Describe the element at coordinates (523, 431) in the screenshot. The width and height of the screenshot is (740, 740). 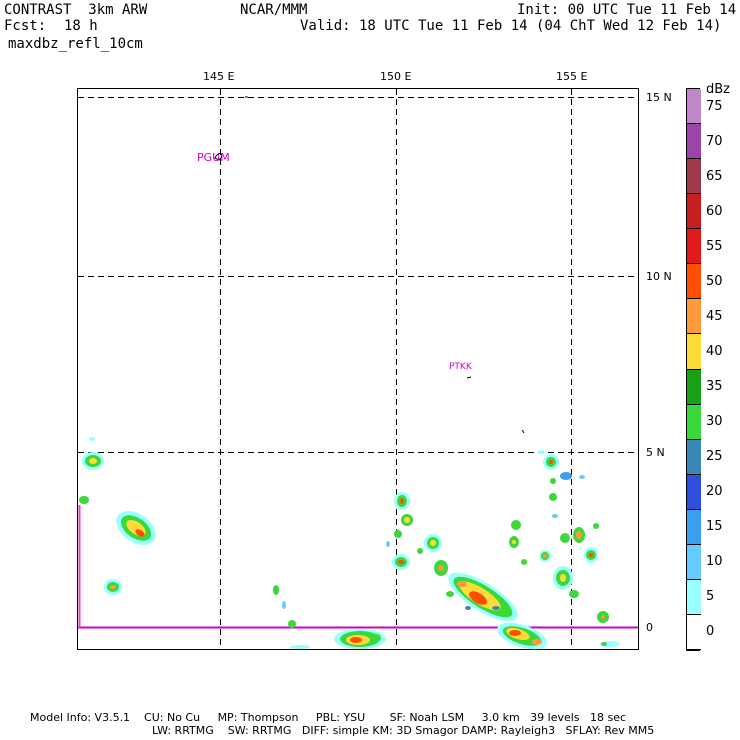
I see `island-outline` at that location.